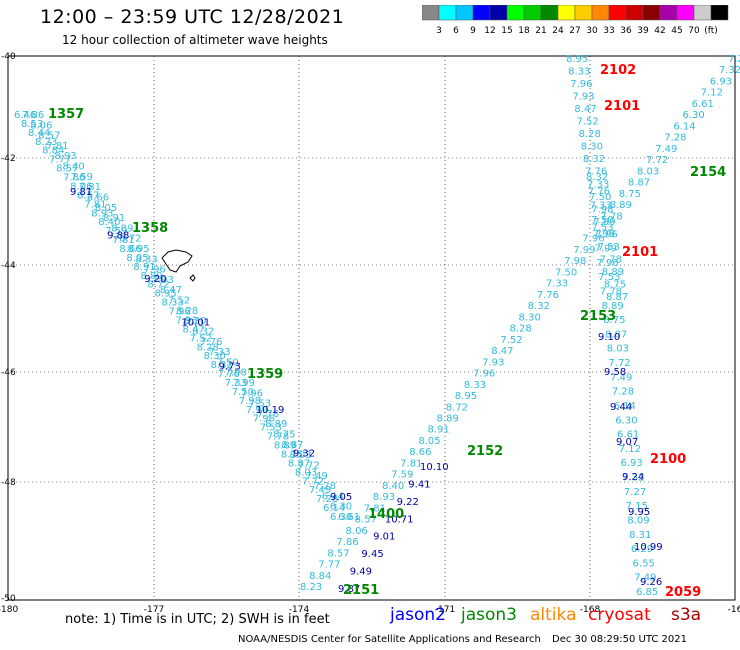 The height and width of the screenshot is (650, 740). I want to click on swh-value: 6.46, so click(25, 115).